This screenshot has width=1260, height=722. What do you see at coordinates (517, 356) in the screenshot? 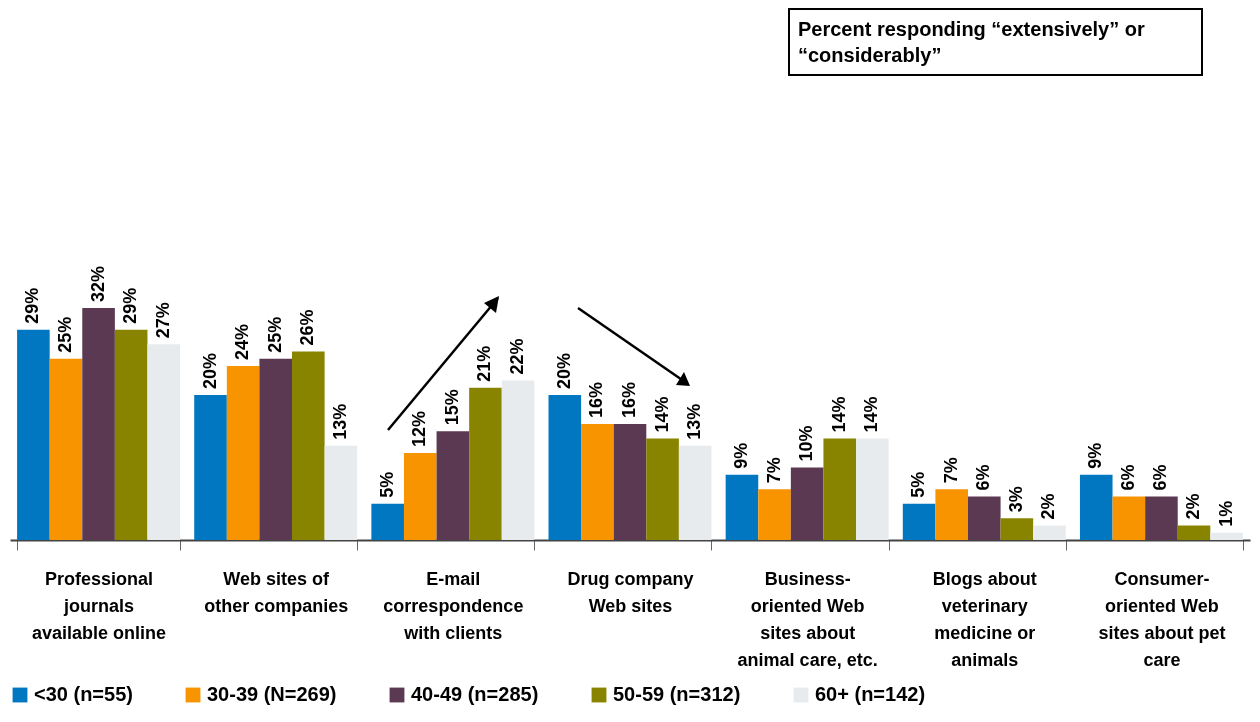
I see `data-label: 22%` at bounding box center [517, 356].